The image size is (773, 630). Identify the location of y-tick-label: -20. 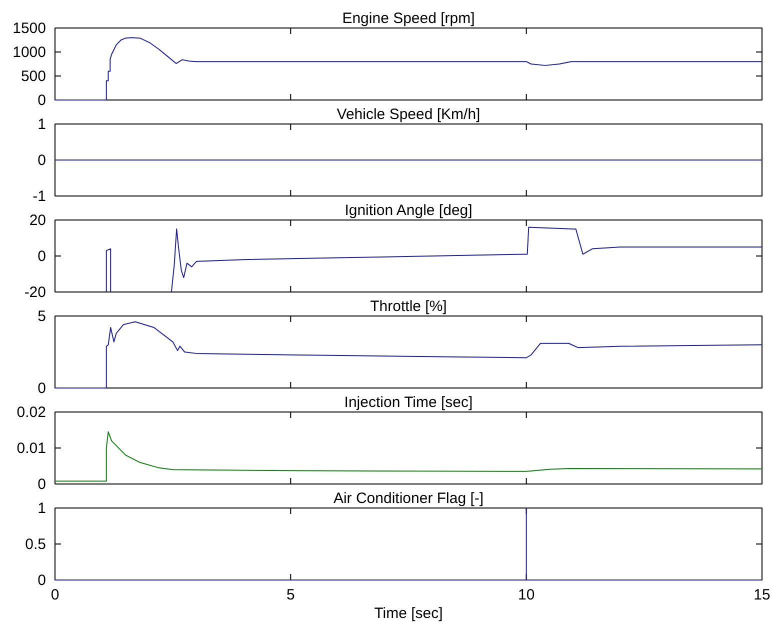
(35, 292).